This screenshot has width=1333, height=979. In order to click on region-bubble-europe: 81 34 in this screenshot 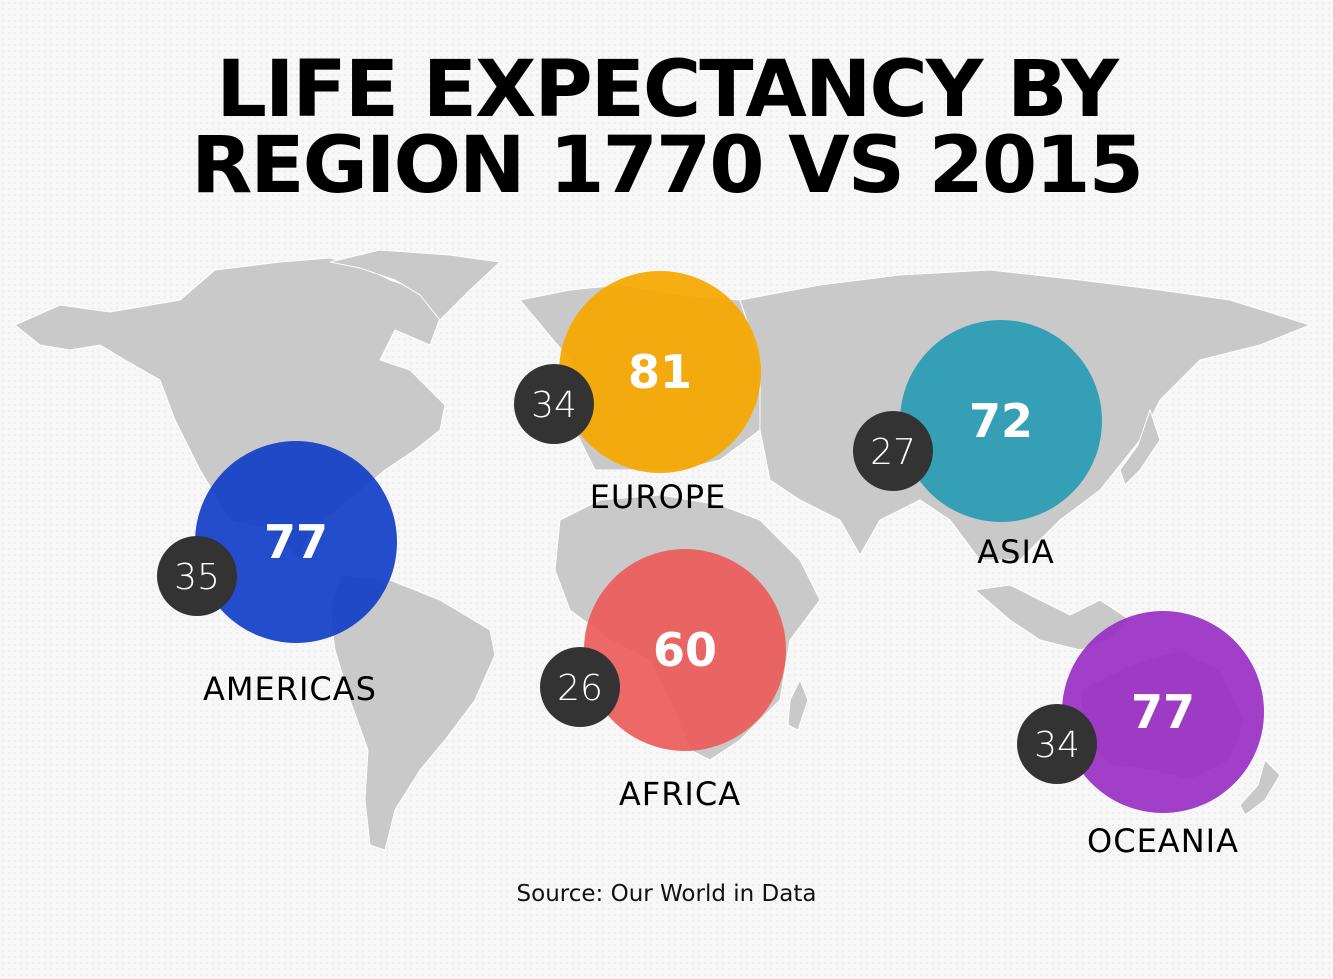, I will do `click(637, 372)`.